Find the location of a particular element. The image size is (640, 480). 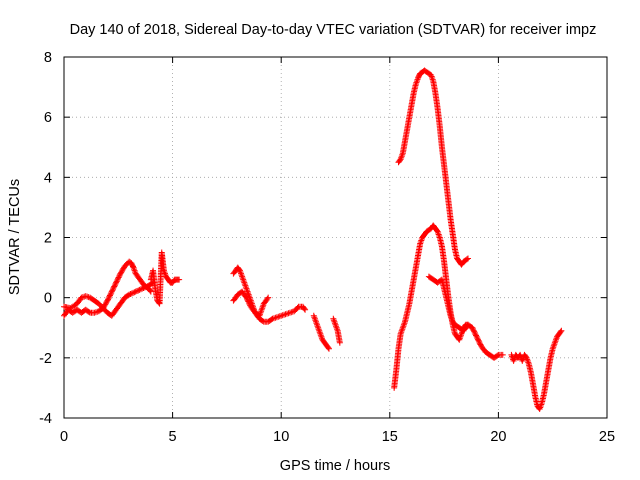

series-segment-c is located at coordinates (165, 278).